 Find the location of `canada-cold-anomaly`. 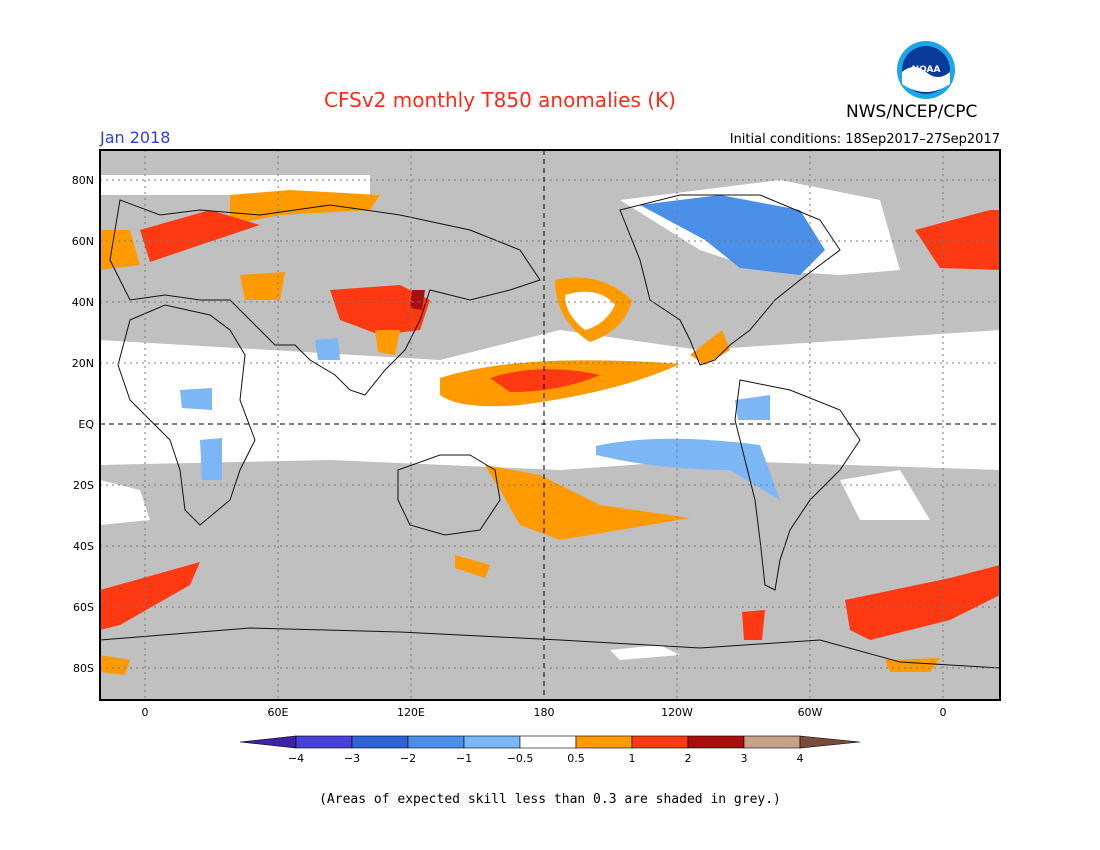

canada-cold-anomaly is located at coordinates (732, 235).